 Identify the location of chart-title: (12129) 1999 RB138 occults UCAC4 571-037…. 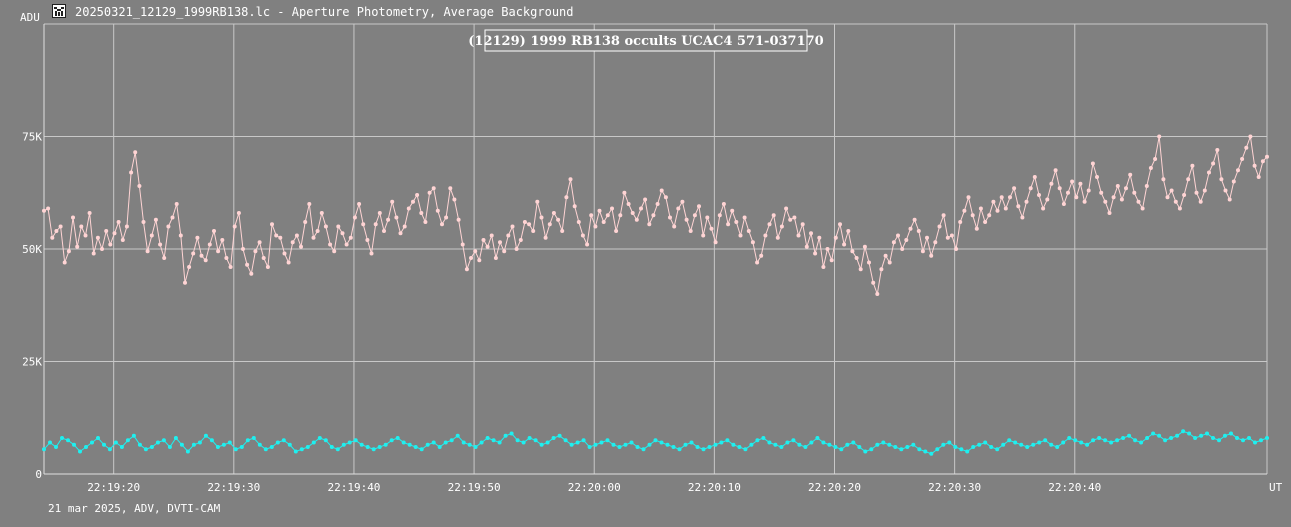
(645, 41).